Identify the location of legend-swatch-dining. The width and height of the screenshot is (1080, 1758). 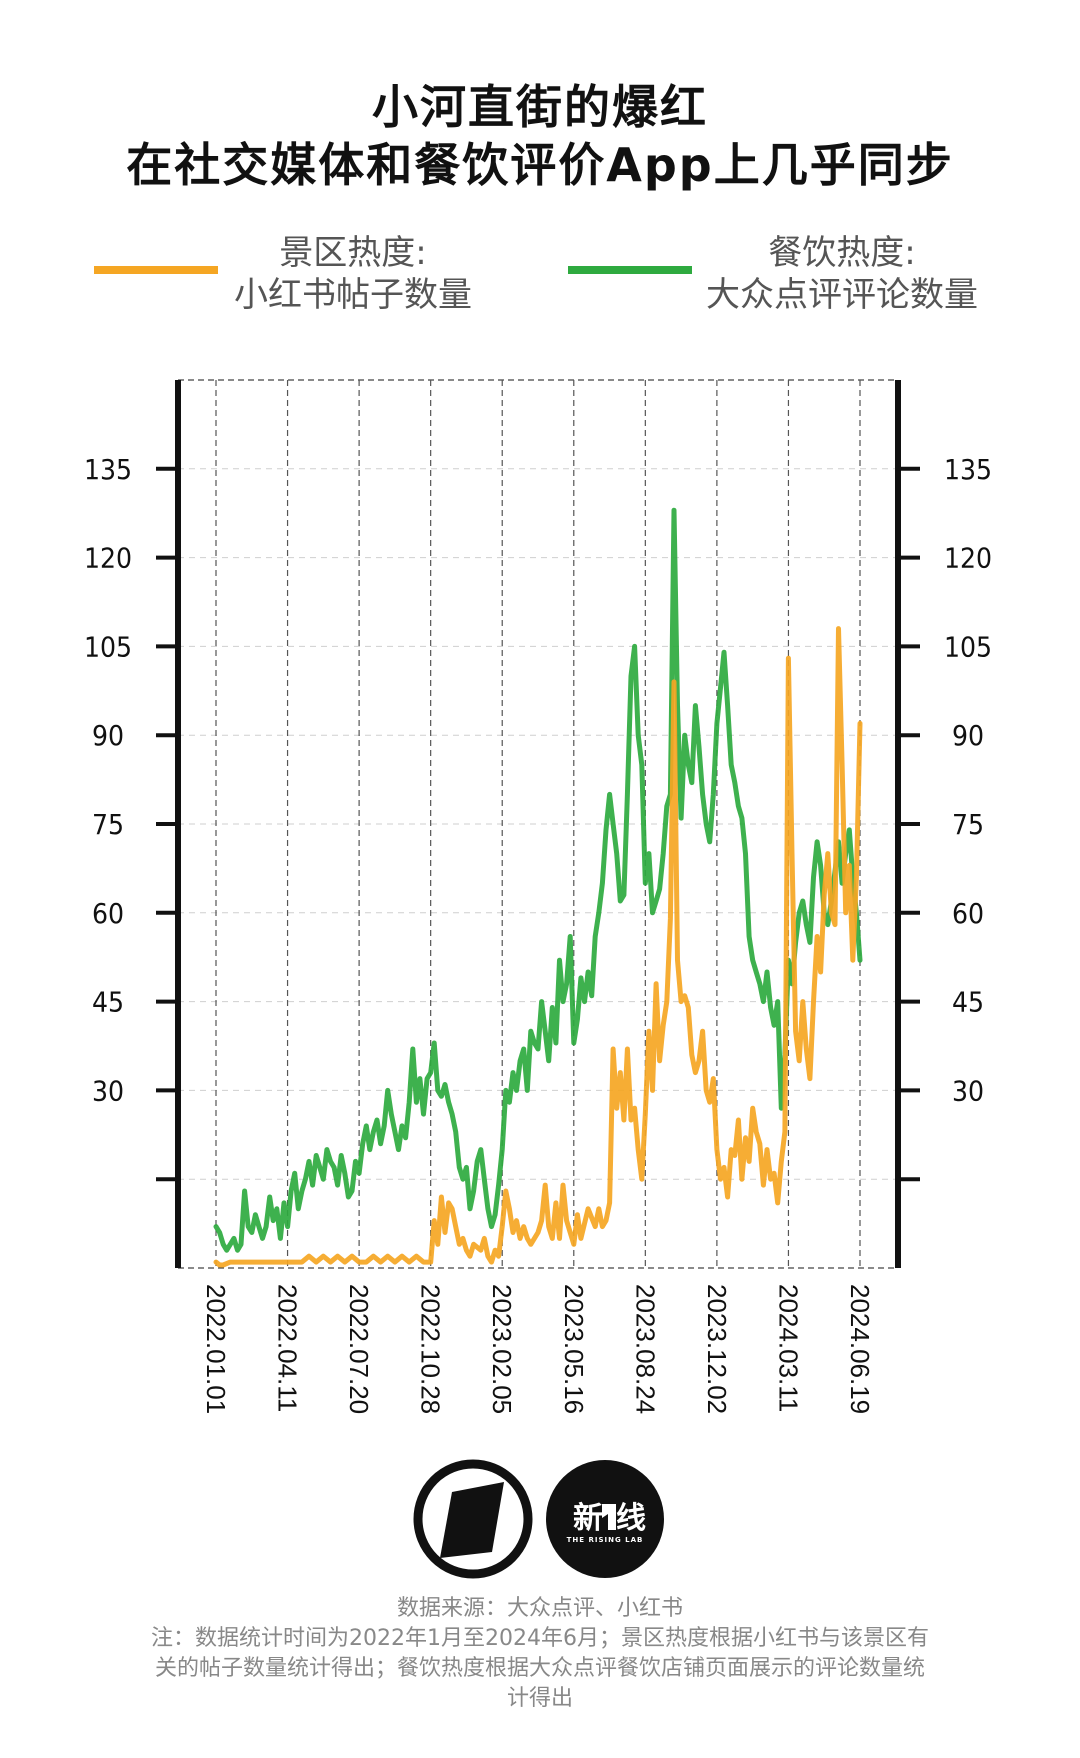
(630, 270).